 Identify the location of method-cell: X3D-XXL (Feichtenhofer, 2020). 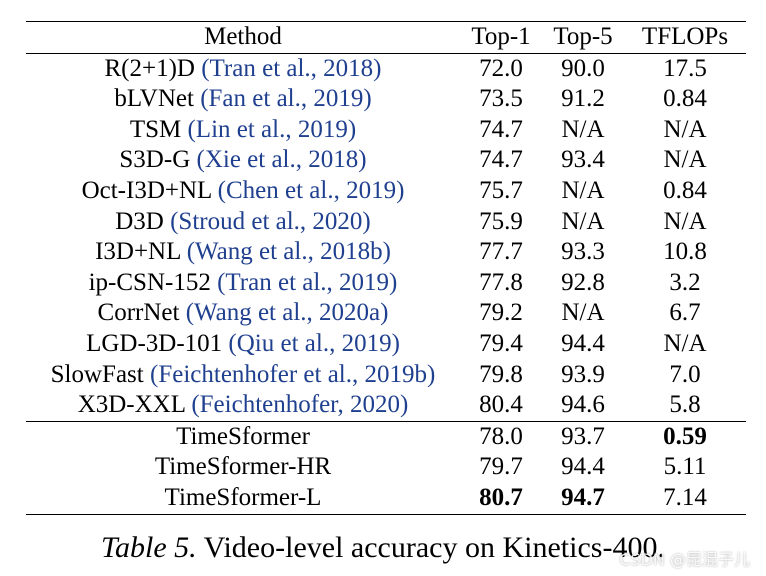
(243, 405).